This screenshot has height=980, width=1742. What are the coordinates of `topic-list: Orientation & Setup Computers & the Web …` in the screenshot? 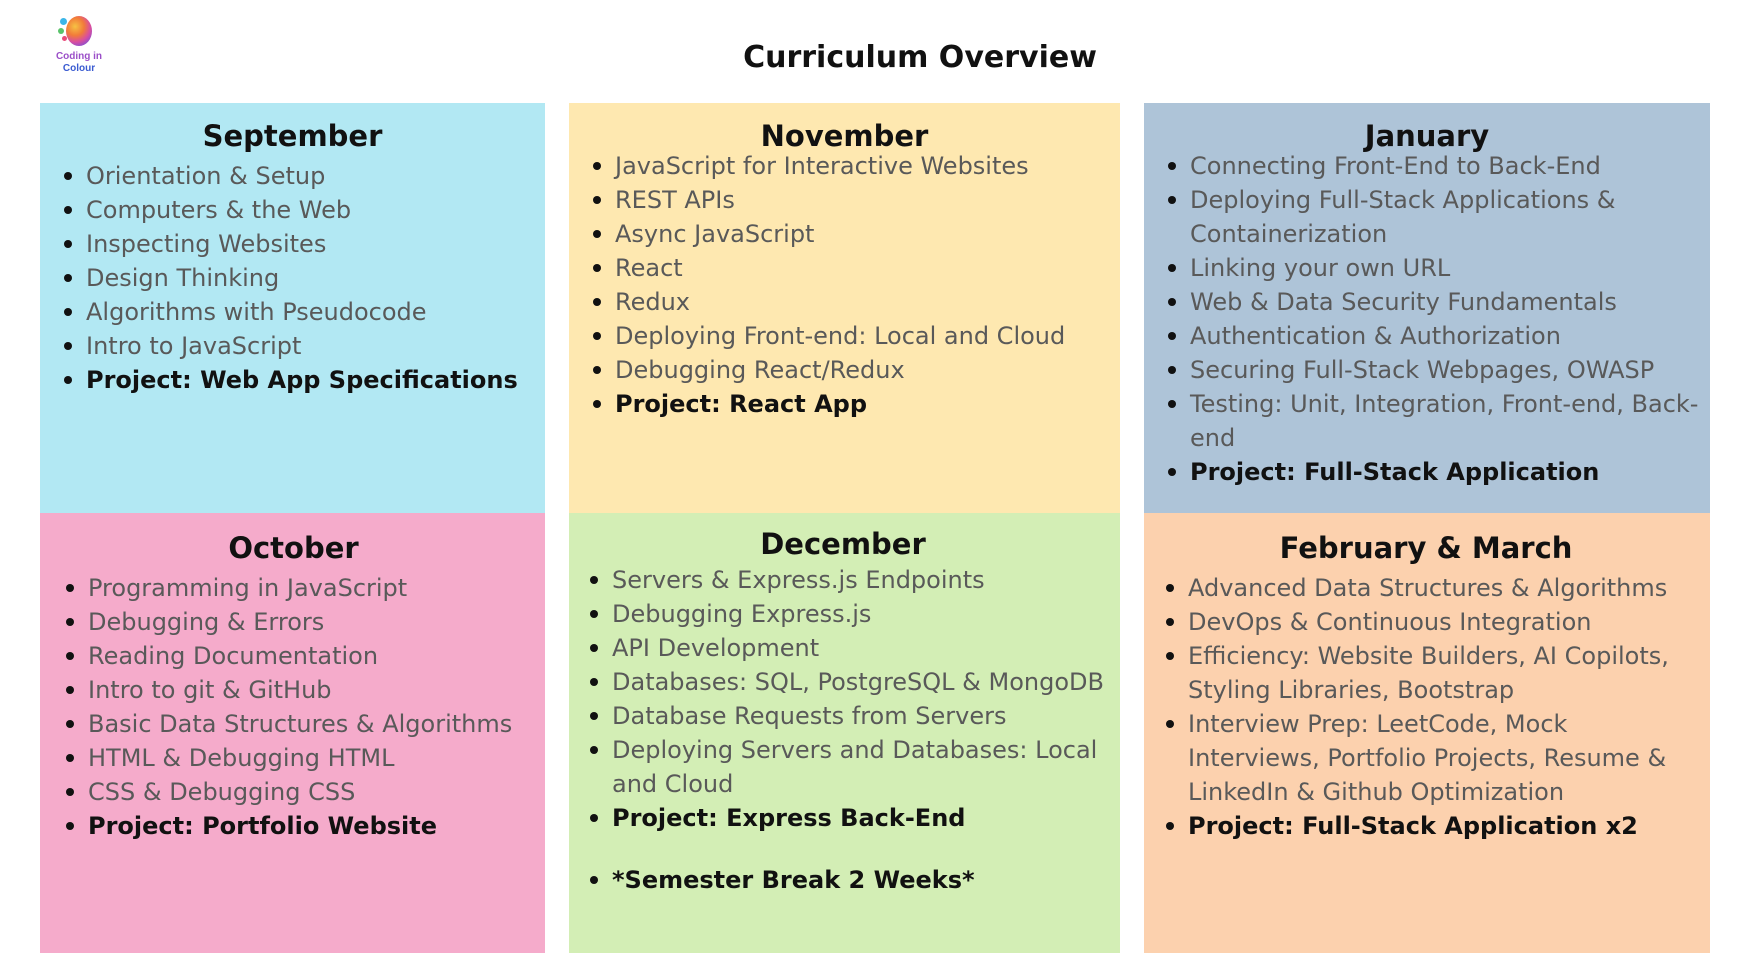 It's located at (292, 278).